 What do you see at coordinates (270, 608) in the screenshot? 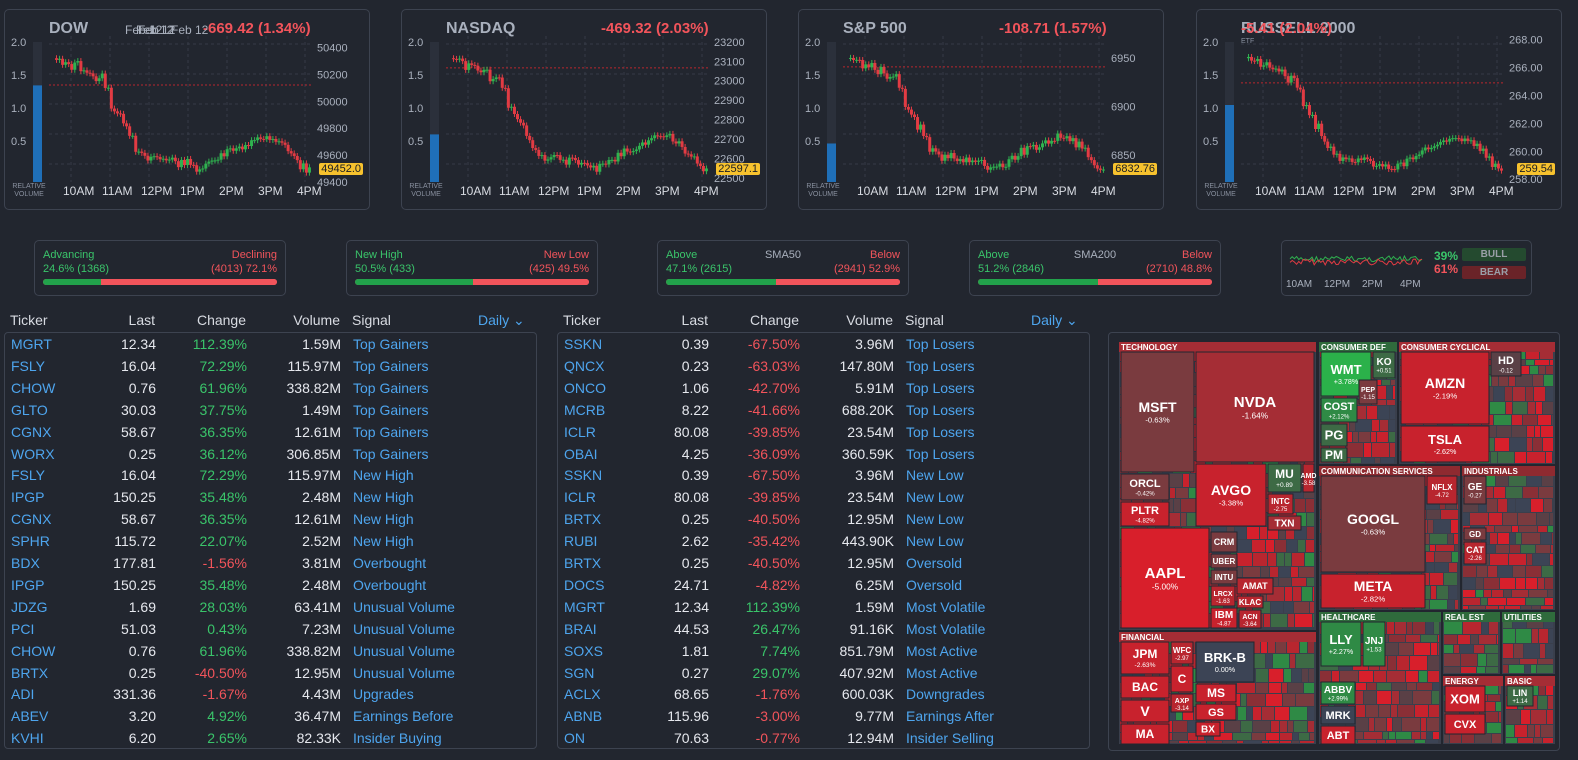
I see `table-row: JDZG 1.69 28.03% 63.41M Unusual Volume` at bounding box center [270, 608].